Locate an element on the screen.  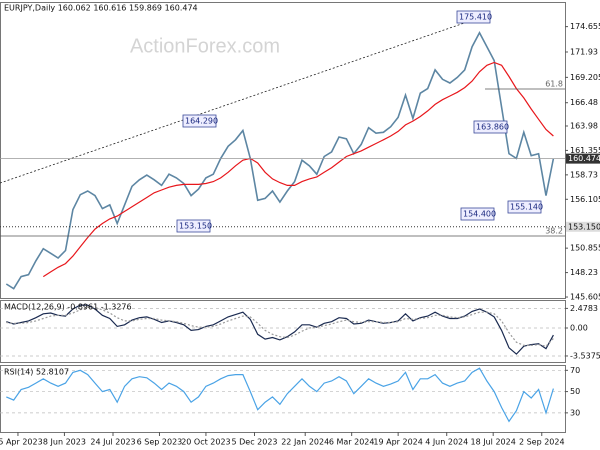
x-tick-label: 19 Apr 2024 is located at coordinates (397, 442).